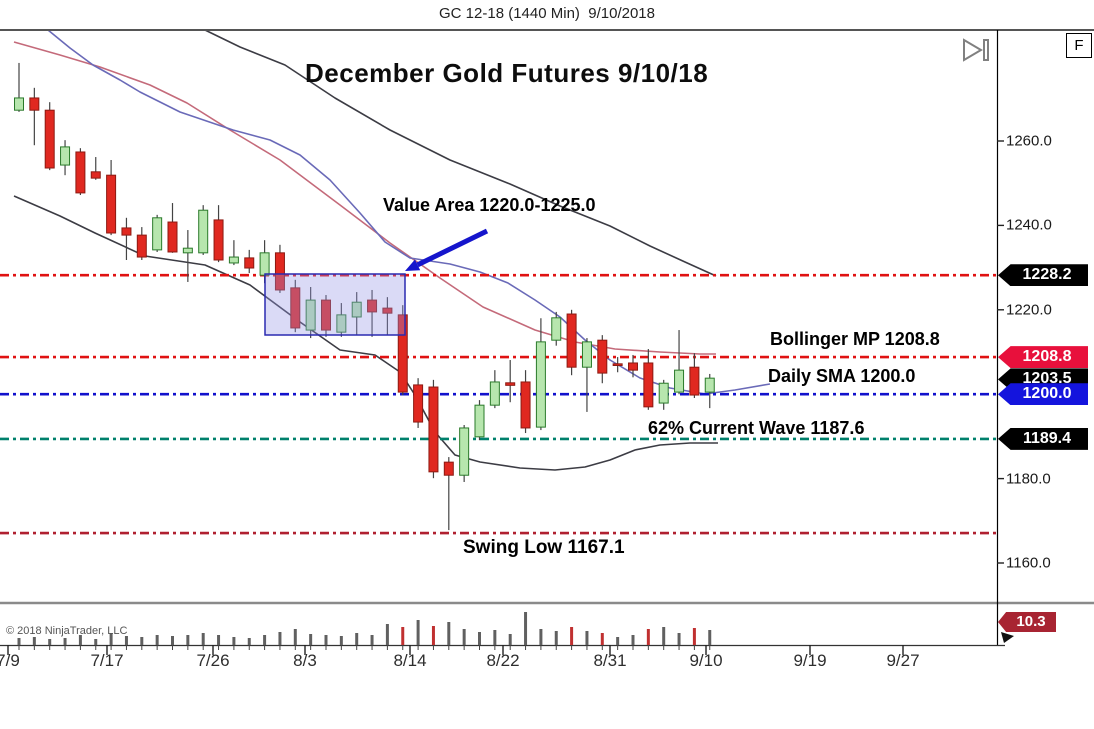  What do you see at coordinates (489, 205) in the screenshot?
I see `value-area-annotation: Value Area 1220.0-1225.0` at bounding box center [489, 205].